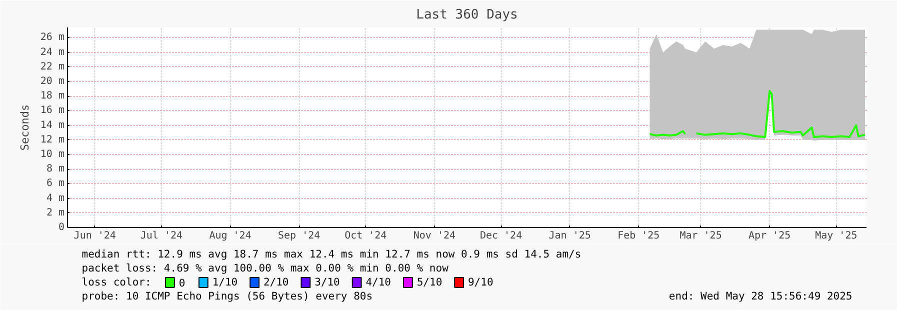 The height and width of the screenshot is (310, 897). I want to click on text: end: Wed May 28 15:56:49 2025, so click(760, 296).